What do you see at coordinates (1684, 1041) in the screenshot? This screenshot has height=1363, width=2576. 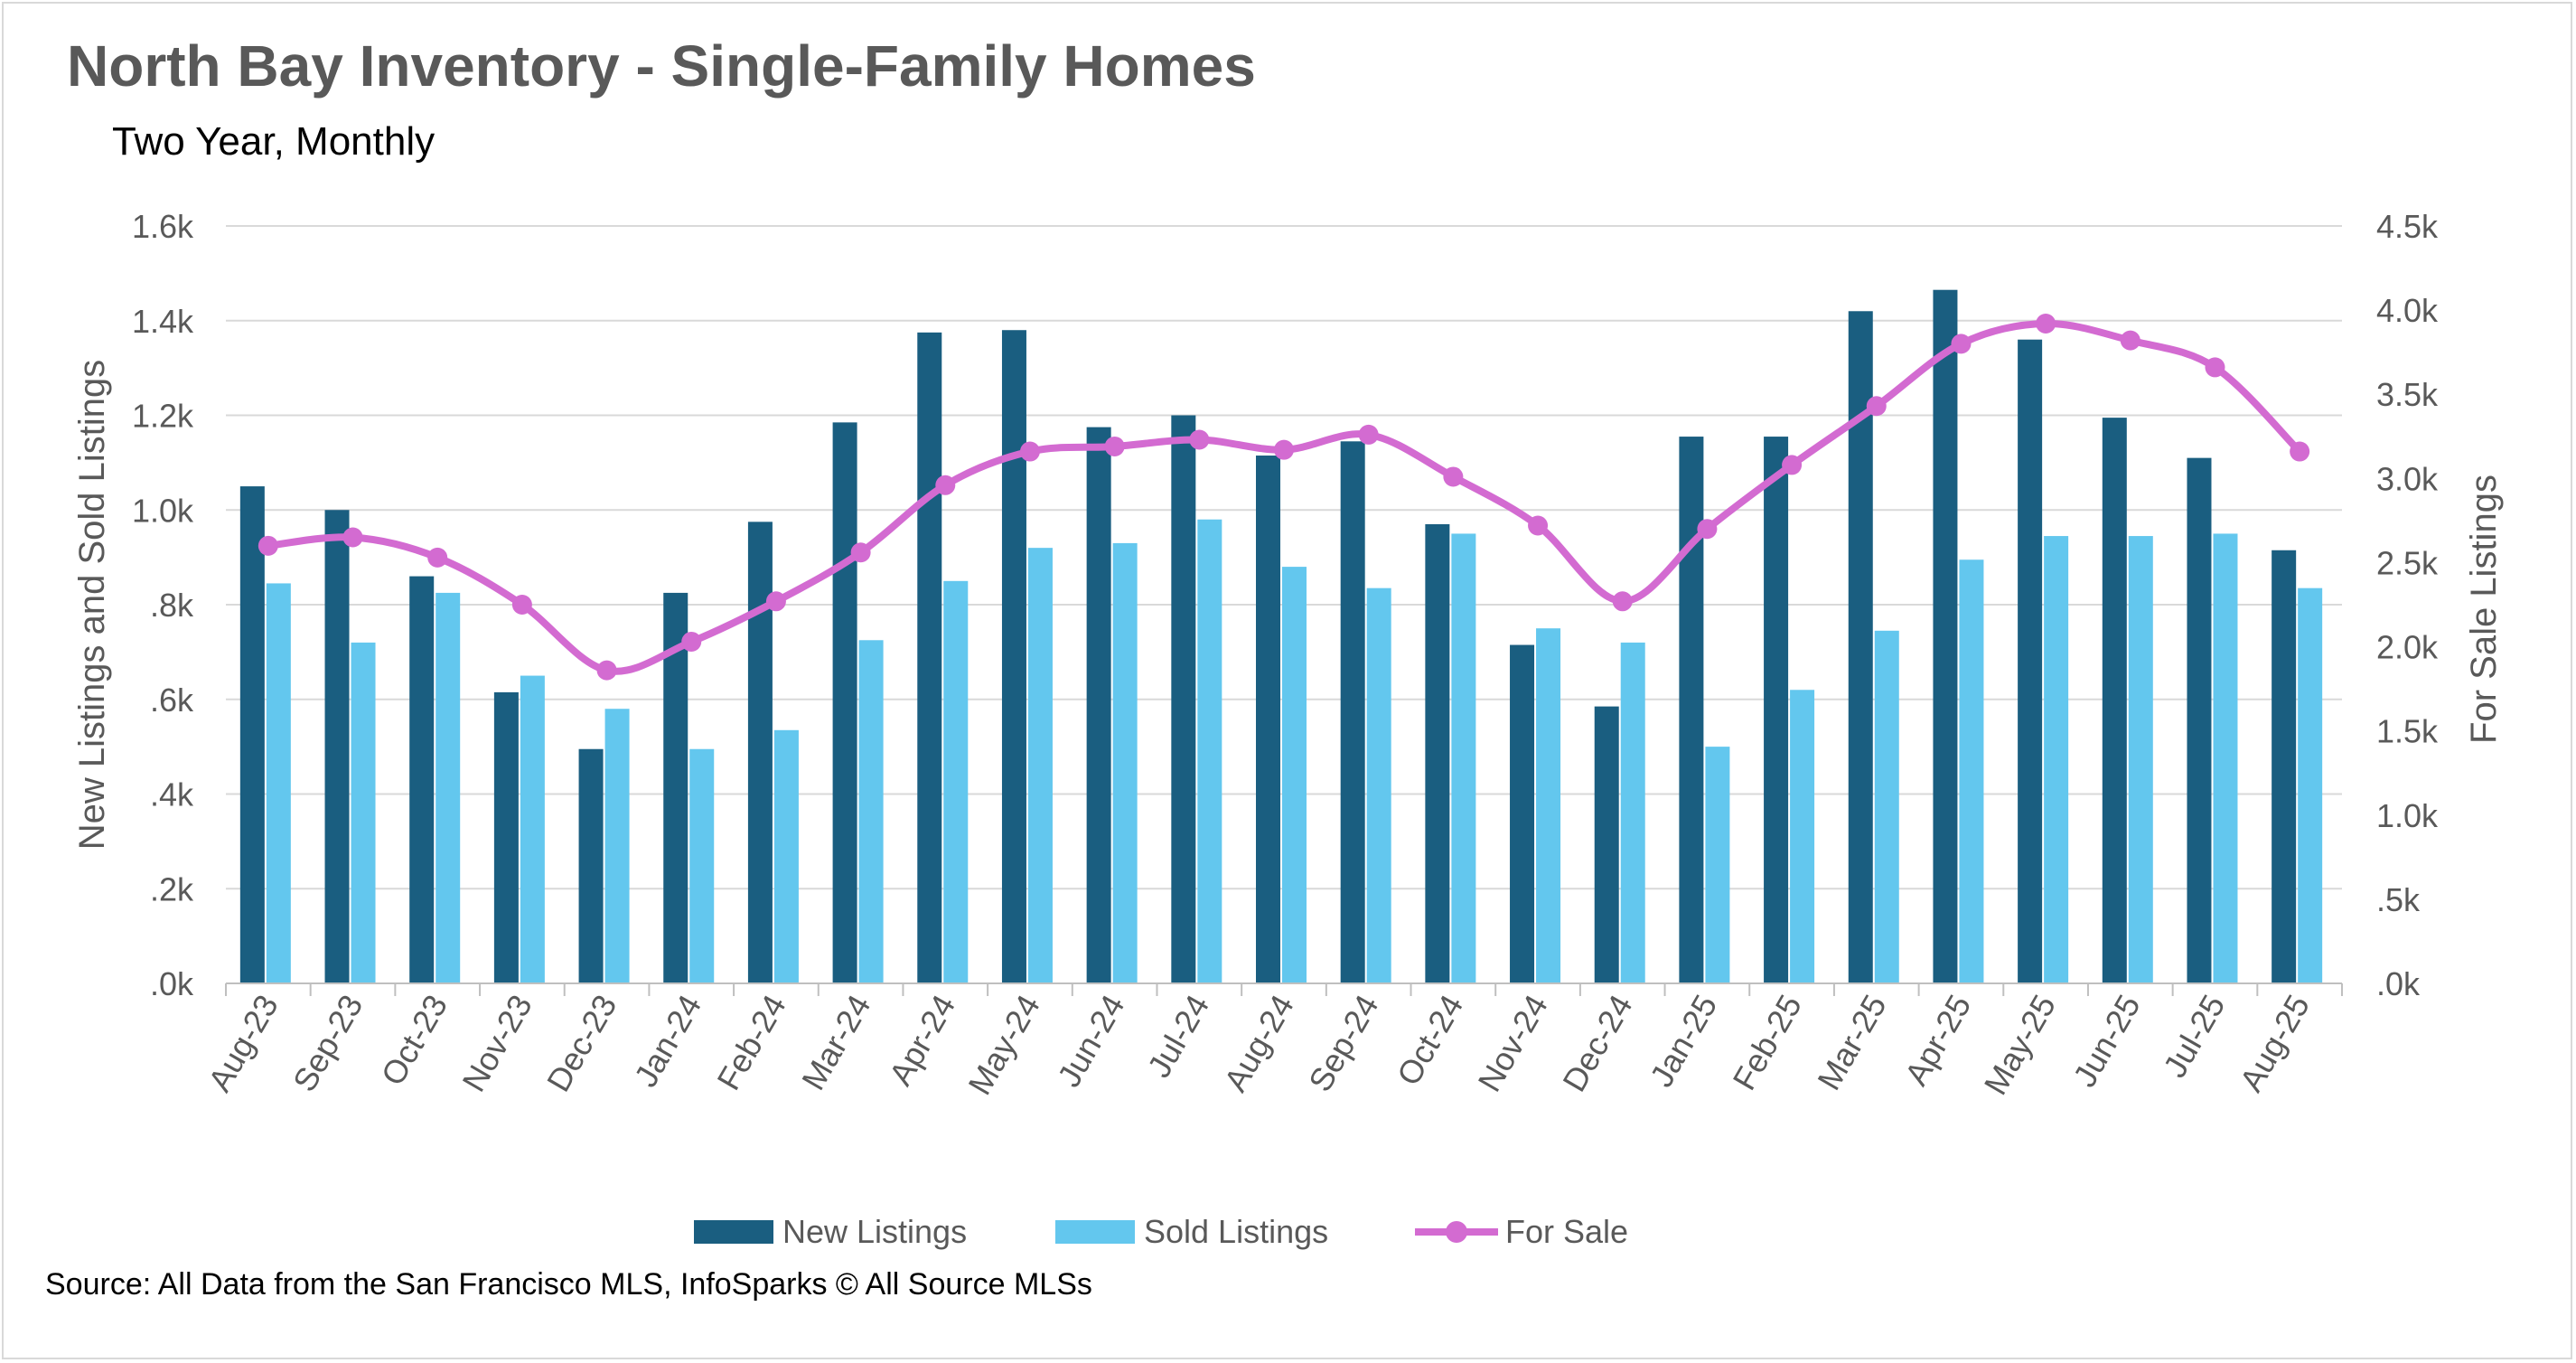 I see `x-tick-label: Jan-25` at bounding box center [1684, 1041].